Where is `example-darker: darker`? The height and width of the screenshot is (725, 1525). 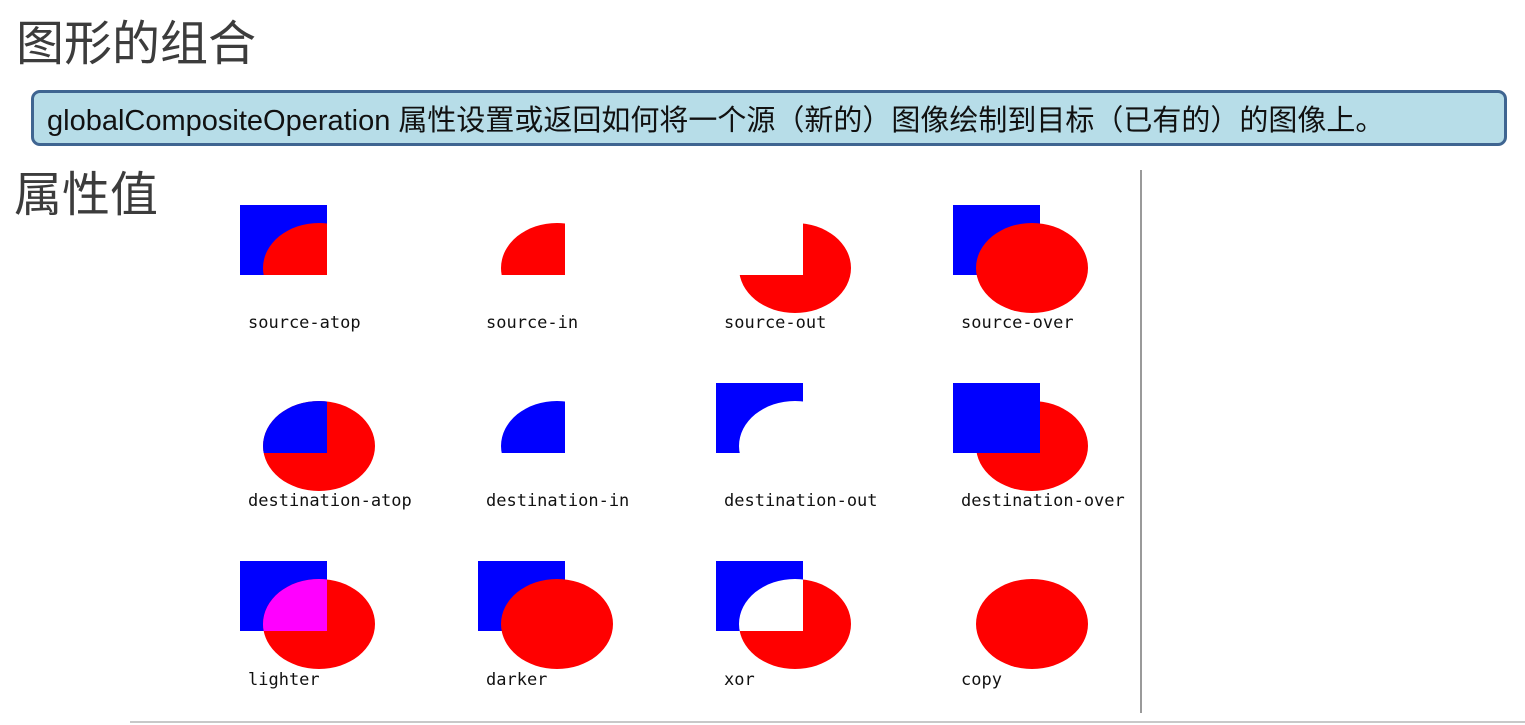
example-darker: darker is located at coordinates (588, 442).